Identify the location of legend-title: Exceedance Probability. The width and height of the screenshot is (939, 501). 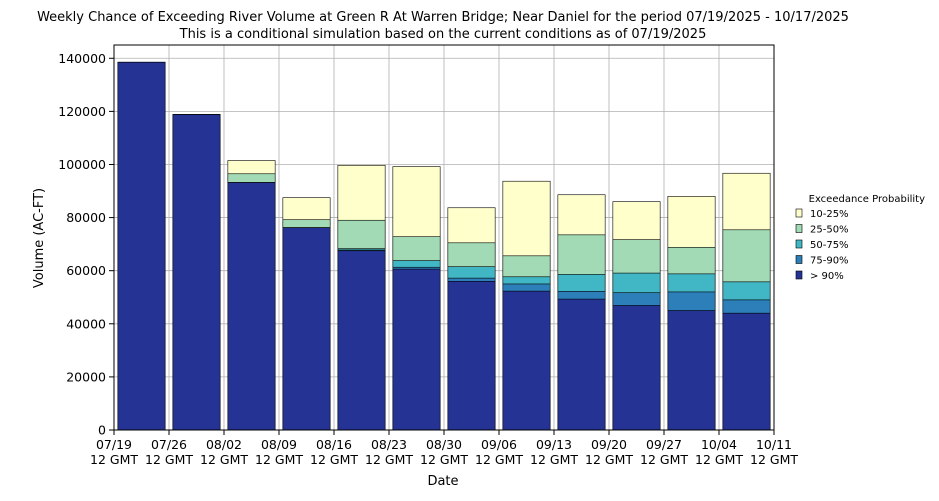
(867, 199).